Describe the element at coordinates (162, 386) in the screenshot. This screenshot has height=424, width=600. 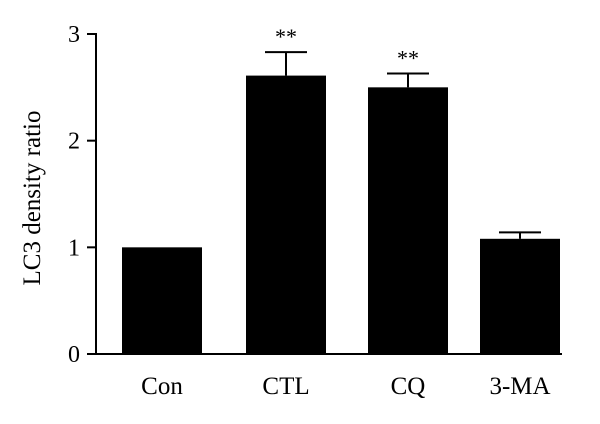
I see `x-tick-label: Con` at that location.